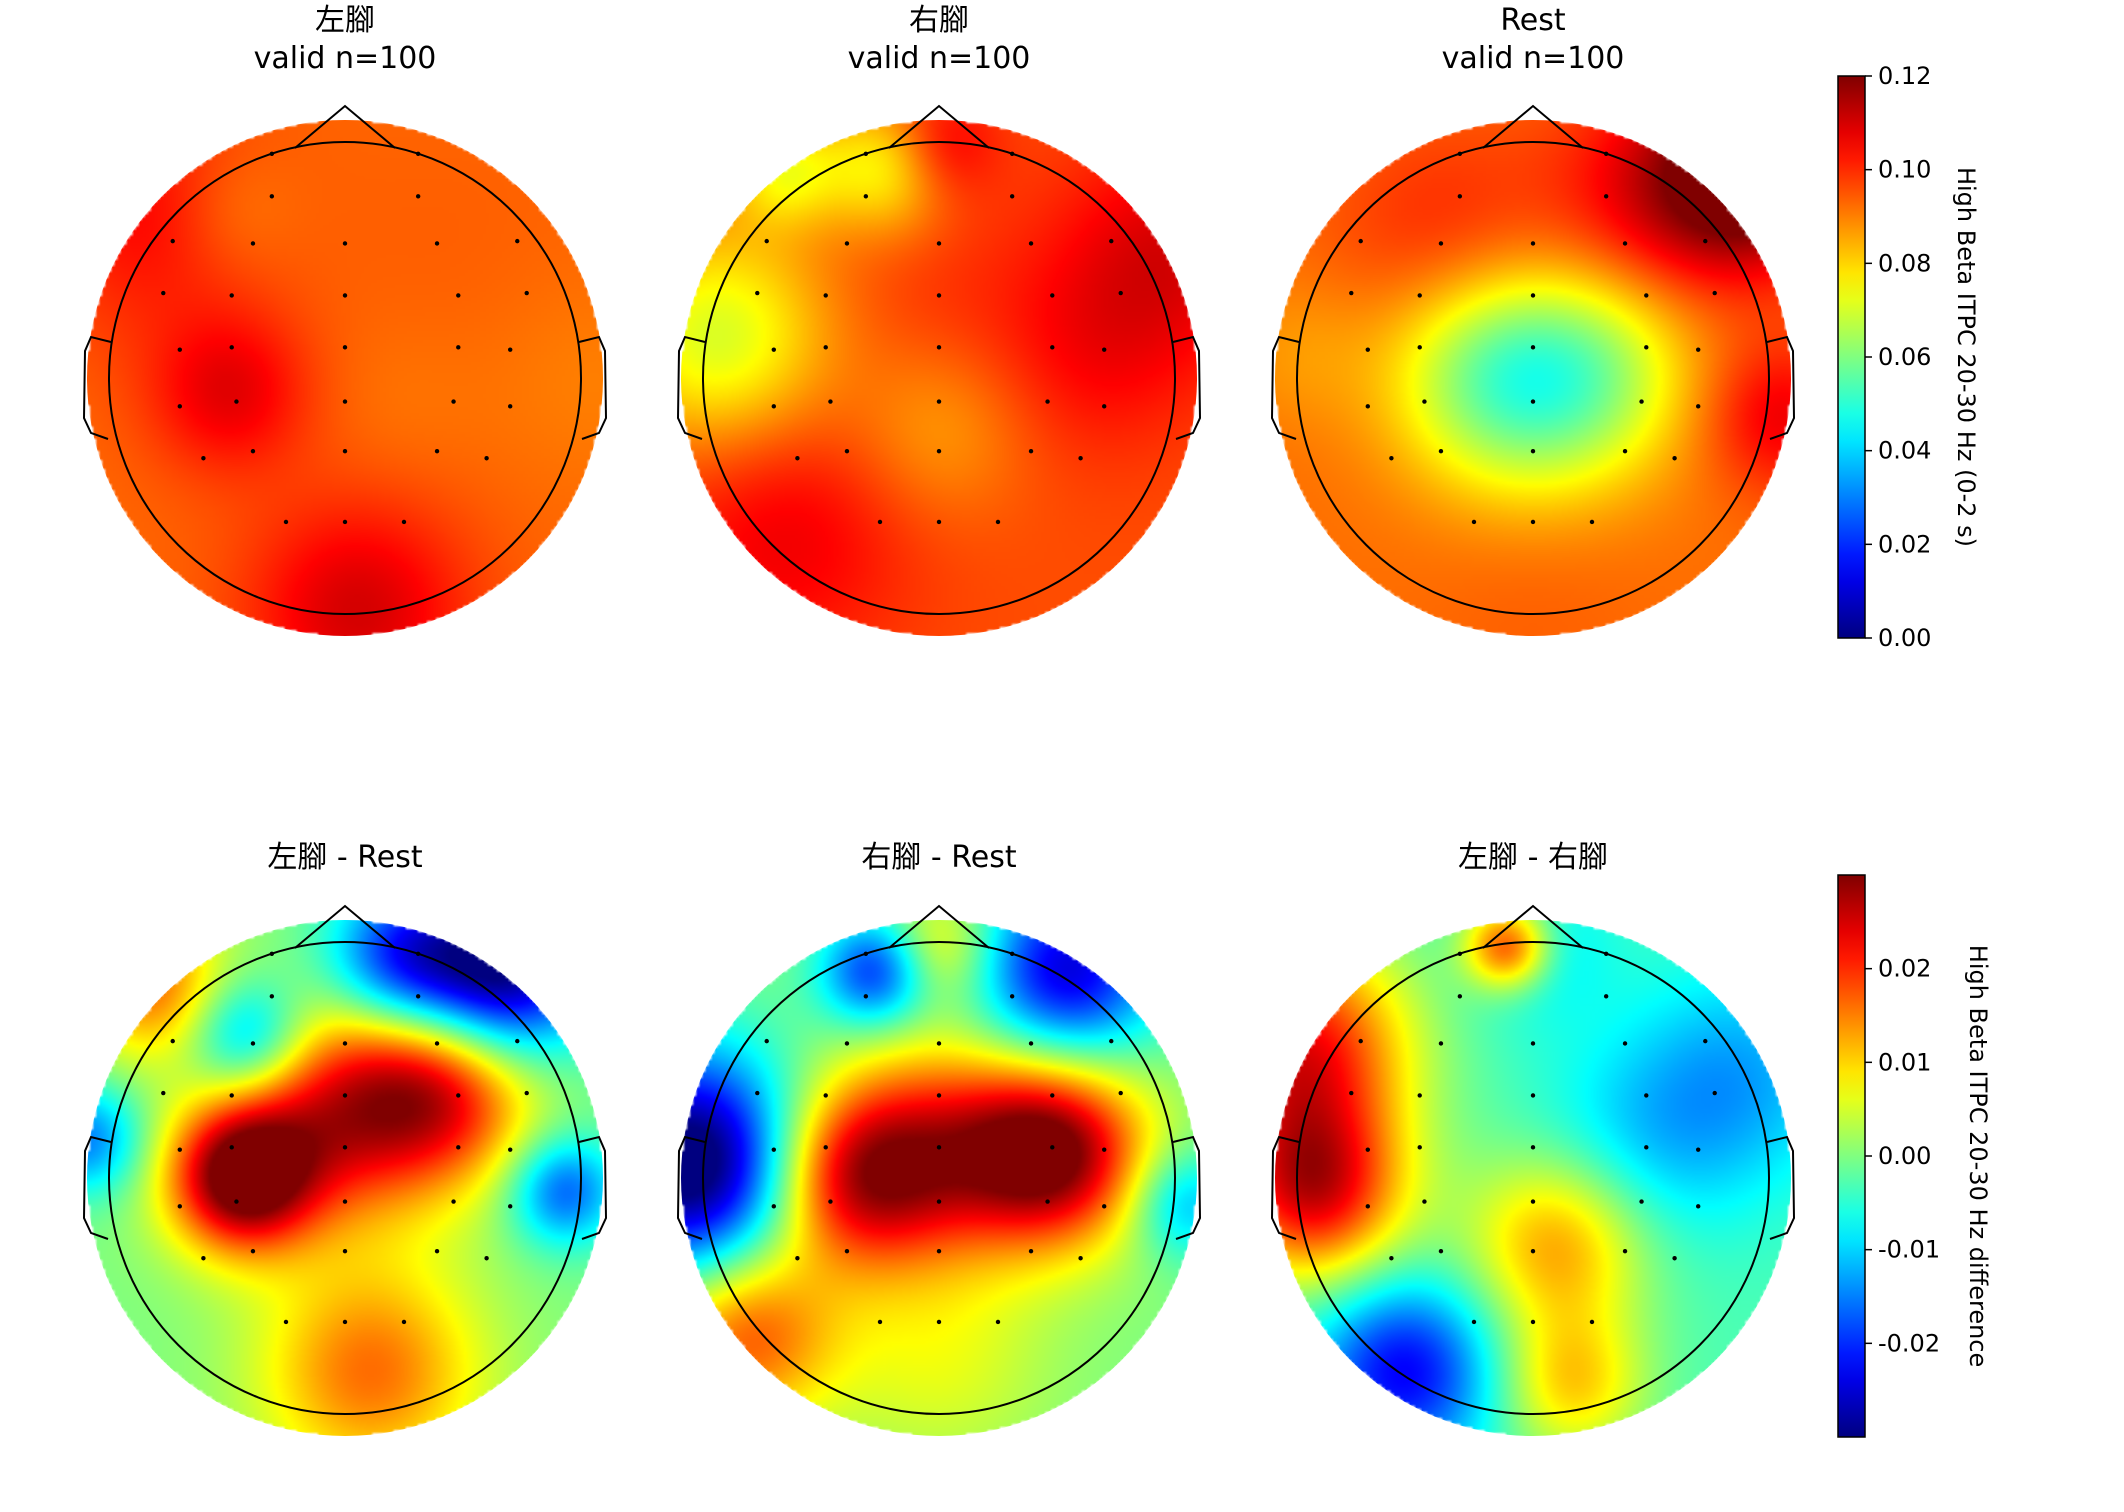  What do you see at coordinates (1674, 1258) in the screenshot?
I see `electrode-P8` at bounding box center [1674, 1258].